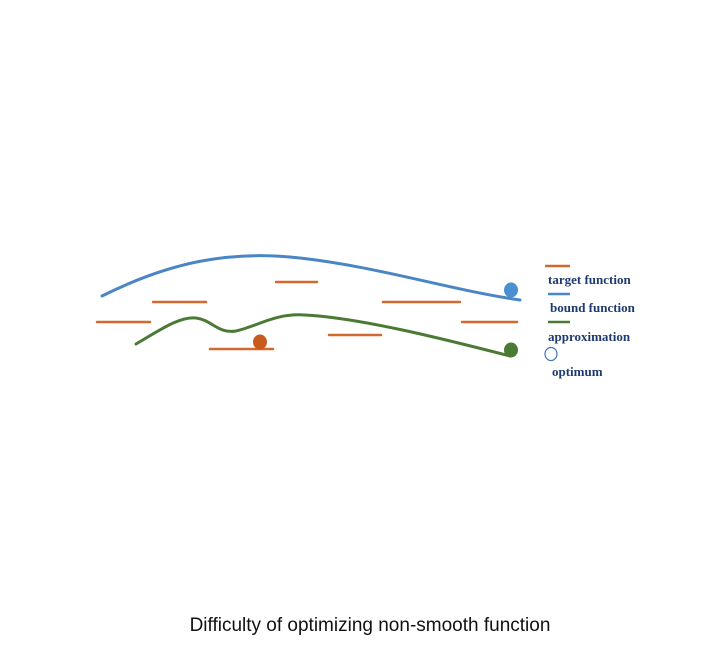  I want to click on legend-optimum-circle-icon, so click(551, 354).